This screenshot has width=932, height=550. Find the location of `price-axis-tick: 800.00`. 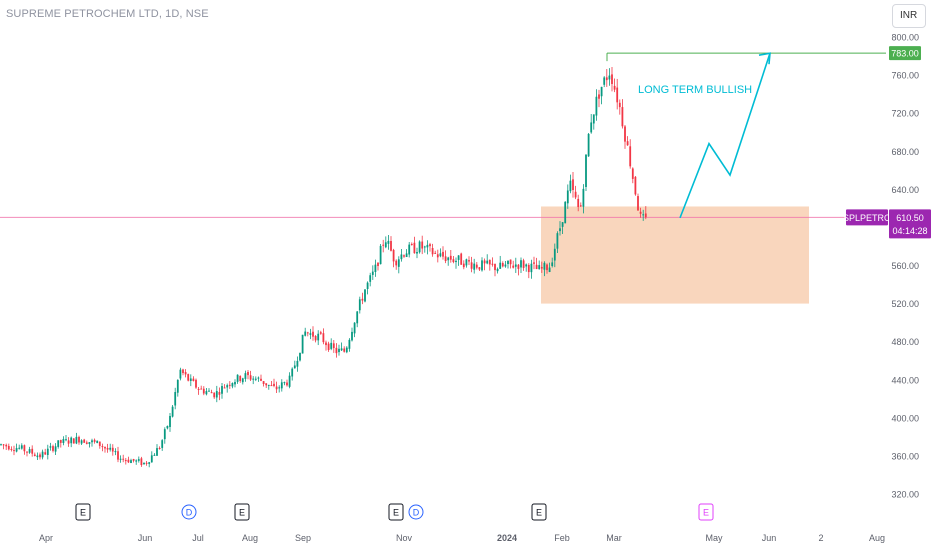

price-axis-tick: 800.00 is located at coordinates (905, 38).